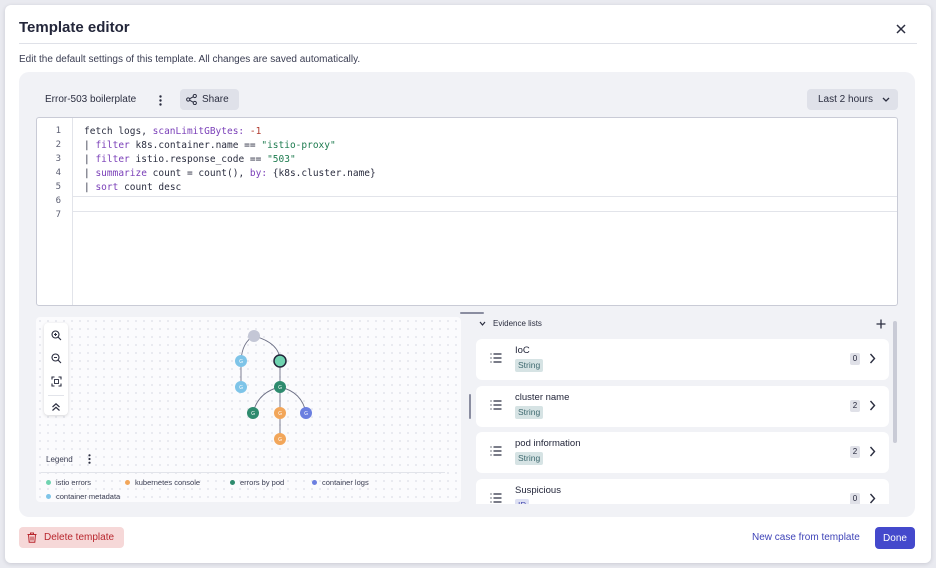 The height and width of the screenshot is (568, 936). Describe the element at coordinates (58, 187) in the screenshot. I see `line-number: 5` at that location.